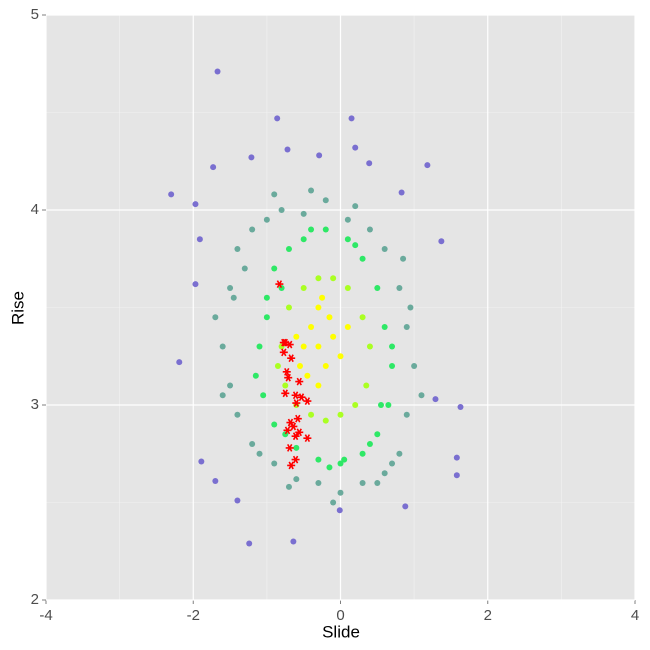  Describe the element at coordinates (35, 404) in the screenshot. I see `y-tick-label: 3` at that location.